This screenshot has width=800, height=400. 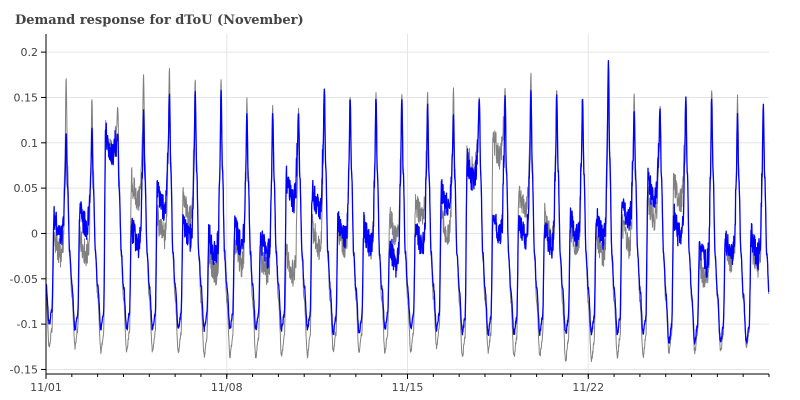 What do you see at coordinates (30, 52) in the screenshot?
I see `y-tick-label: 0.2` at bounding box center [30, 52].